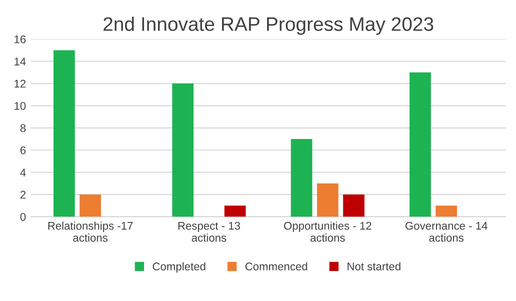 The image size is (516, 301). What do you see at coordinates (269, 25) in the screenshot?
I see `chart-title: 2nd Innovate RAP Progress May 2023` at bounding box center [269, 25].